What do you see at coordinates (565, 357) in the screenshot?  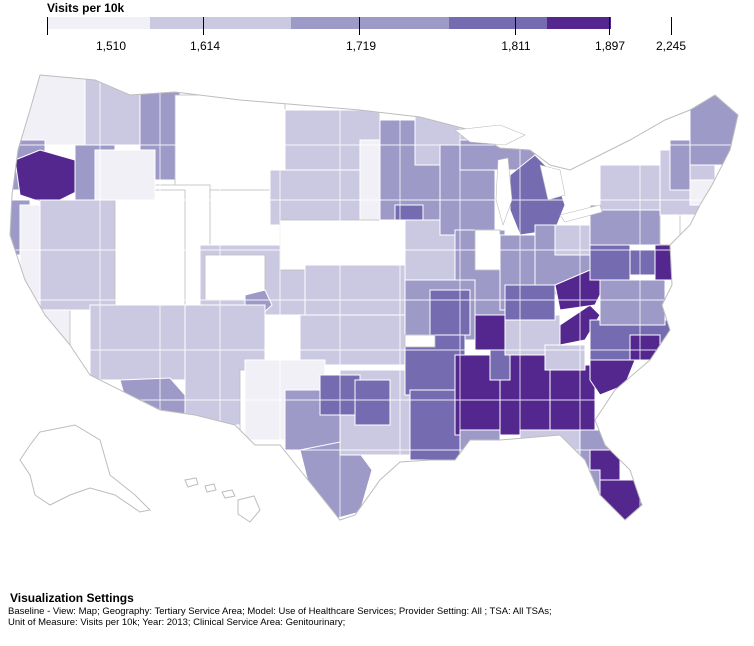 I see `region-georgia-north` at bounding box center [565, 357].